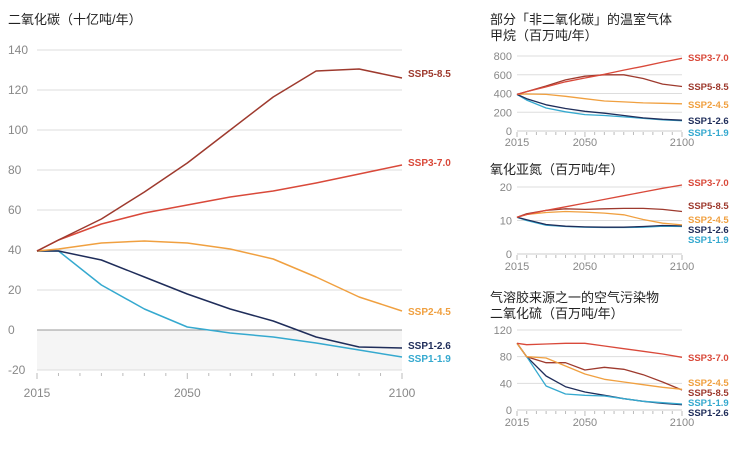  What do you see at coordinates (575, 305) in the screenshot?
I see `so2-chart-title: 气溶胶来源之一的空气污染物 二氧化硫（百万吨/年）` at bounding box center [575, 305].